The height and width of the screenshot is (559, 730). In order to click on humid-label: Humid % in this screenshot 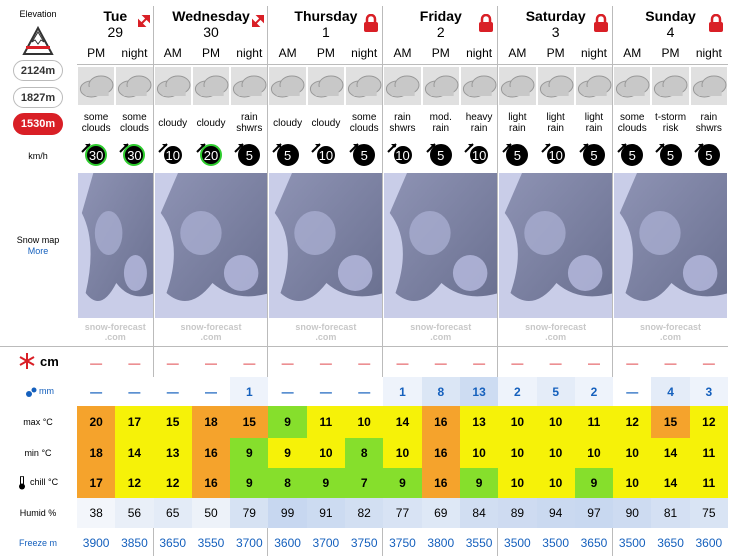, I will do `click(38, 513)`.